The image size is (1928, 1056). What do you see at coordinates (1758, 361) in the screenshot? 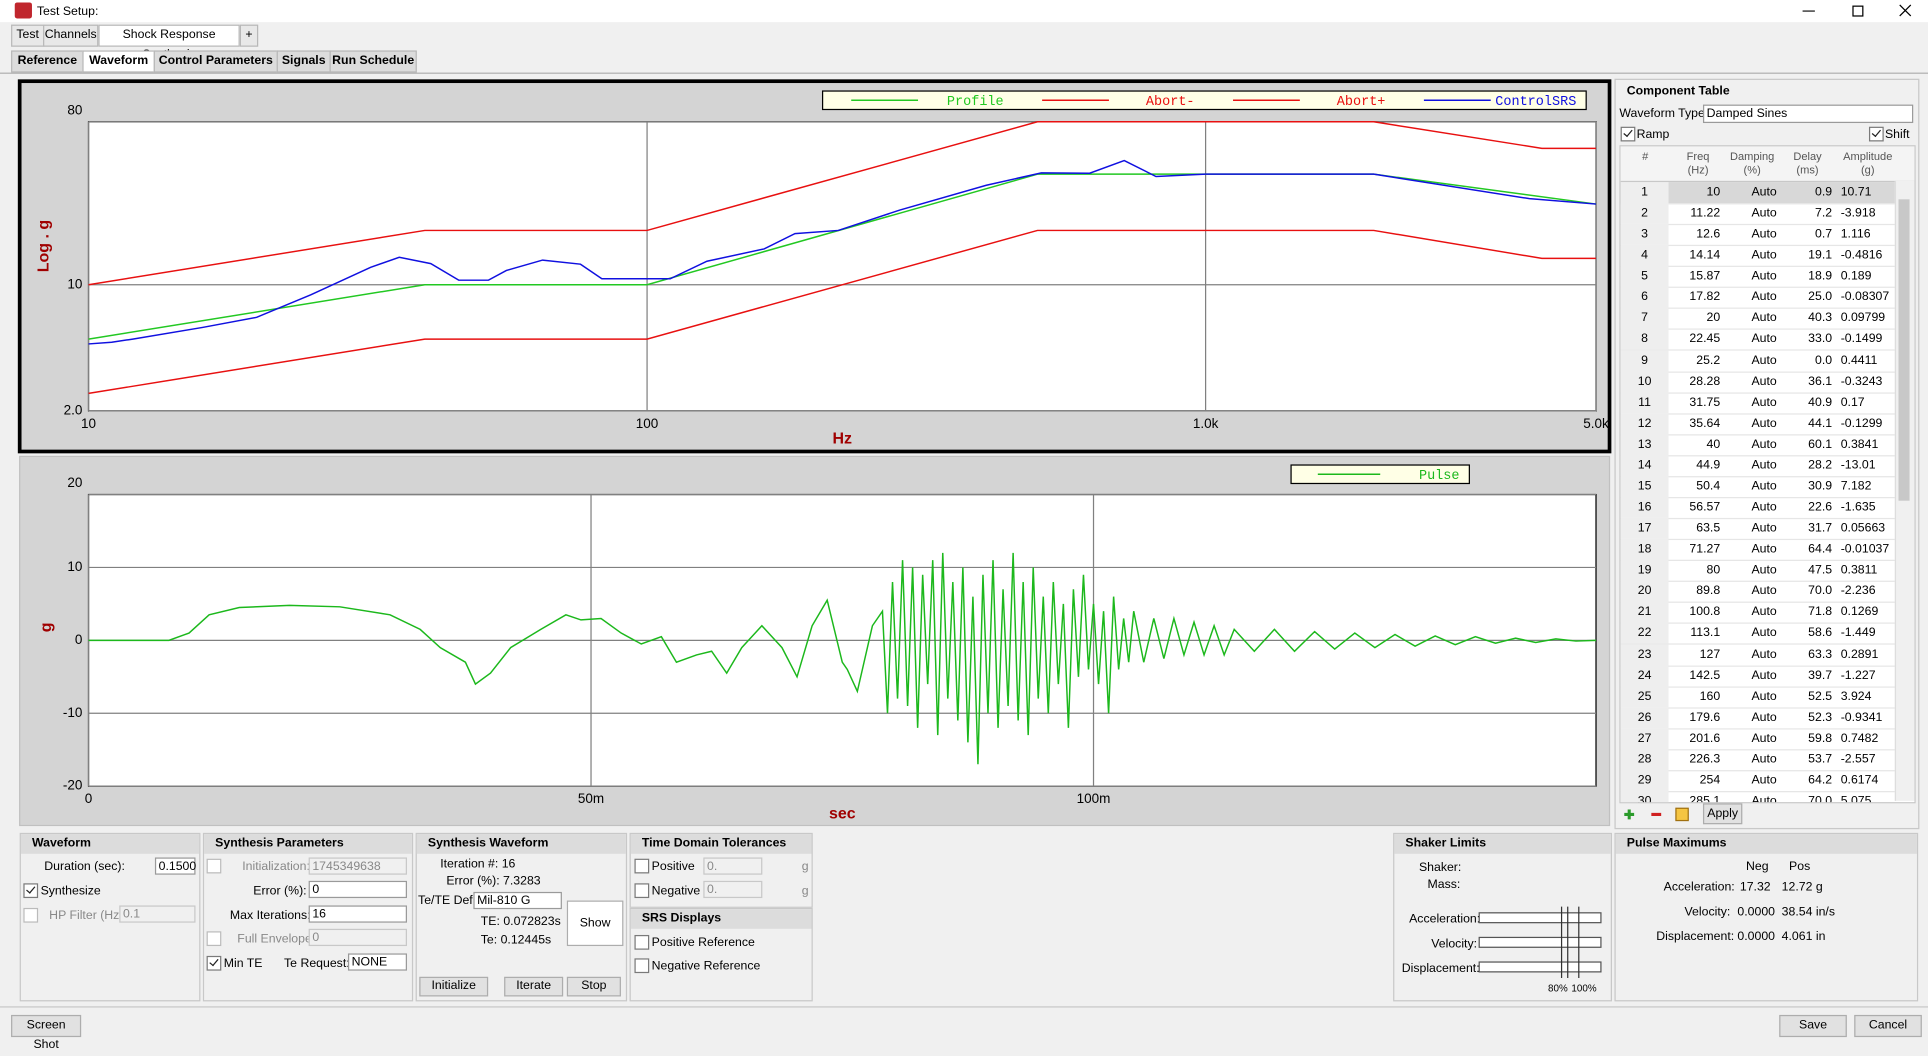
I see `table-row: 9 25.2 Auto 0.0 0.4411` at bounding box center [1758, 361].